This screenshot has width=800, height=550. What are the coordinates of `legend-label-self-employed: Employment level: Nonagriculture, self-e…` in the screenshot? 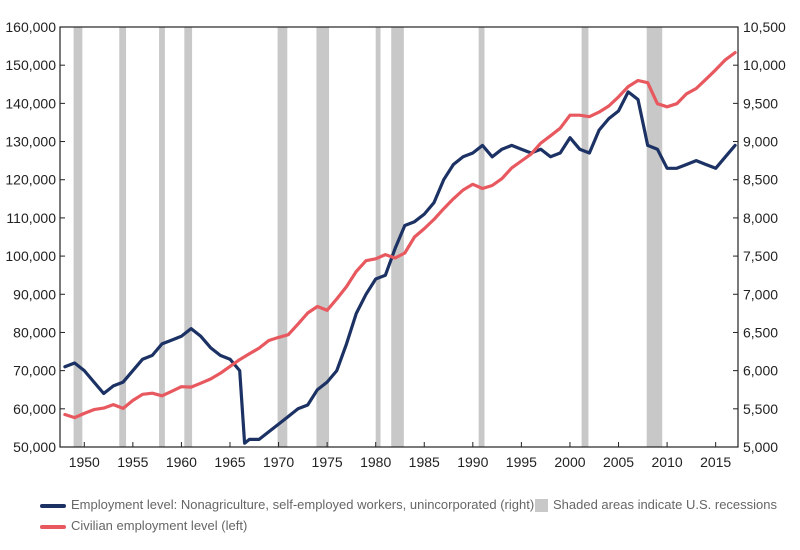 It's located at (303, 504).